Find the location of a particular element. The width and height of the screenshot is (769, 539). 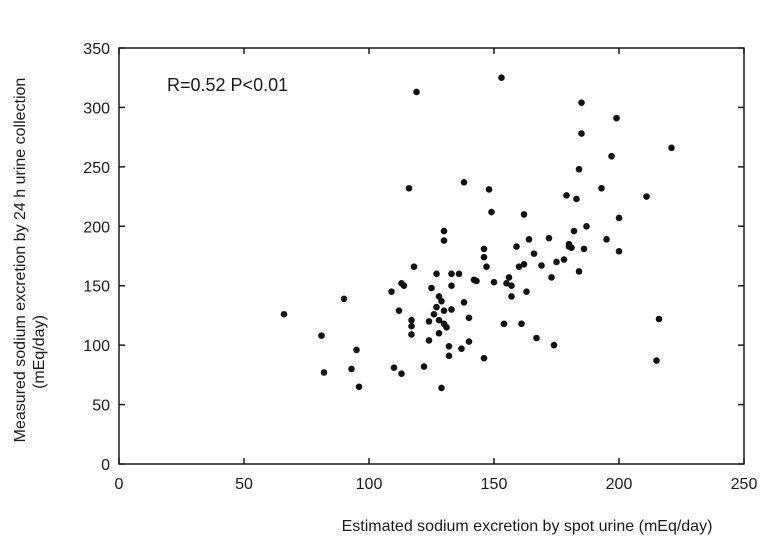

correlation-annotation: R=0.52 P<0.01 is located at coordinates (227, 85).